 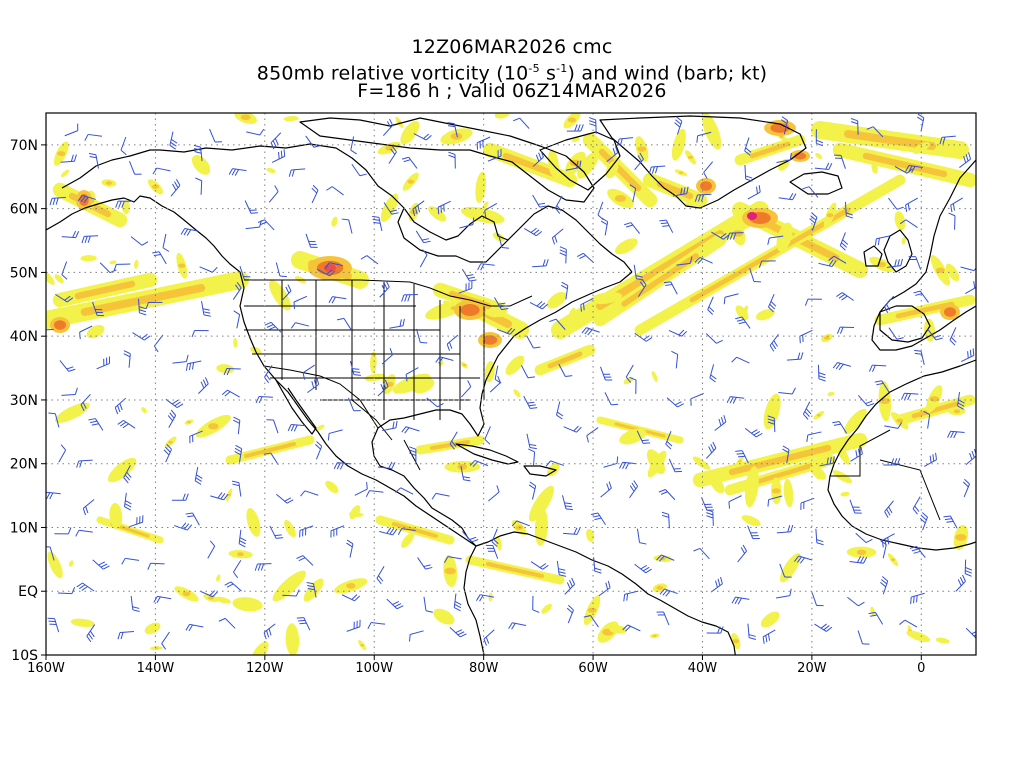 I want to click on title-line-2-pre: 850mb relative vorticity (10, so click(x=392, y=73).